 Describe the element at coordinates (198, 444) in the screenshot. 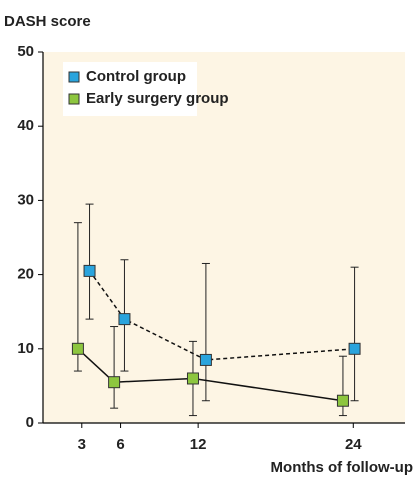

I see `x-tick-label: 12` at that location.